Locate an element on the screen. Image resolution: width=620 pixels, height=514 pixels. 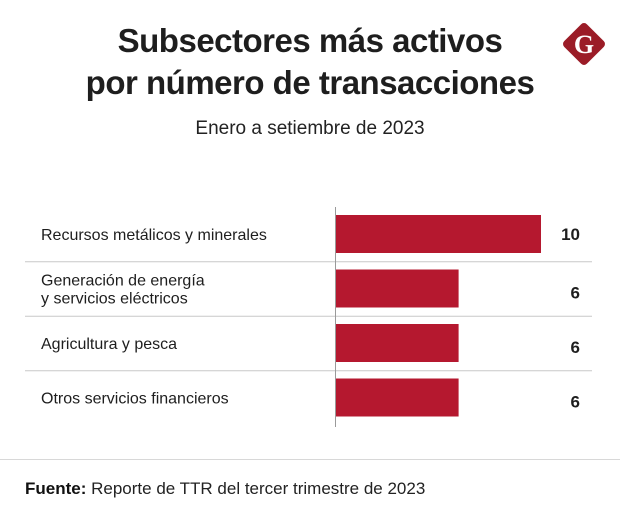
gestion-logo-icon: G is located at coordinates (584, 44).